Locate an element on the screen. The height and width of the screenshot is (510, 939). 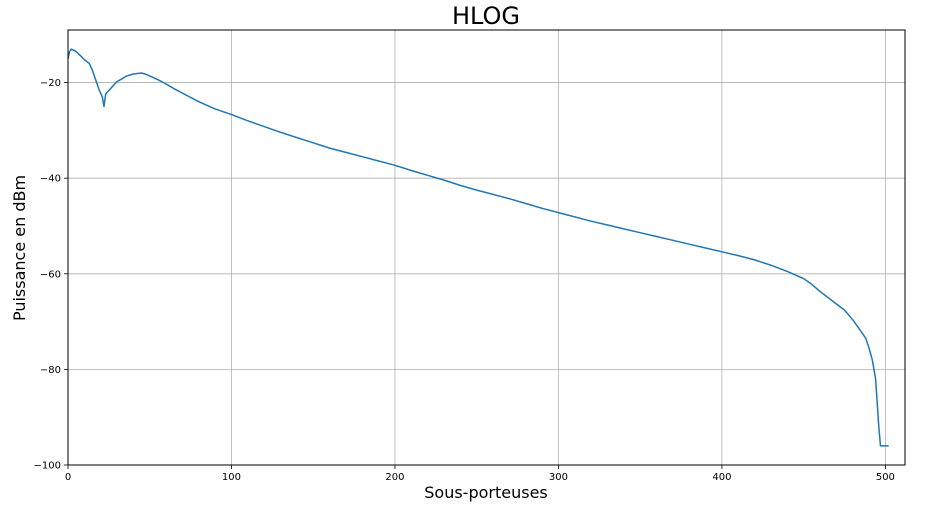
x-tick-label: 0 is located at coordinates (68, 477).